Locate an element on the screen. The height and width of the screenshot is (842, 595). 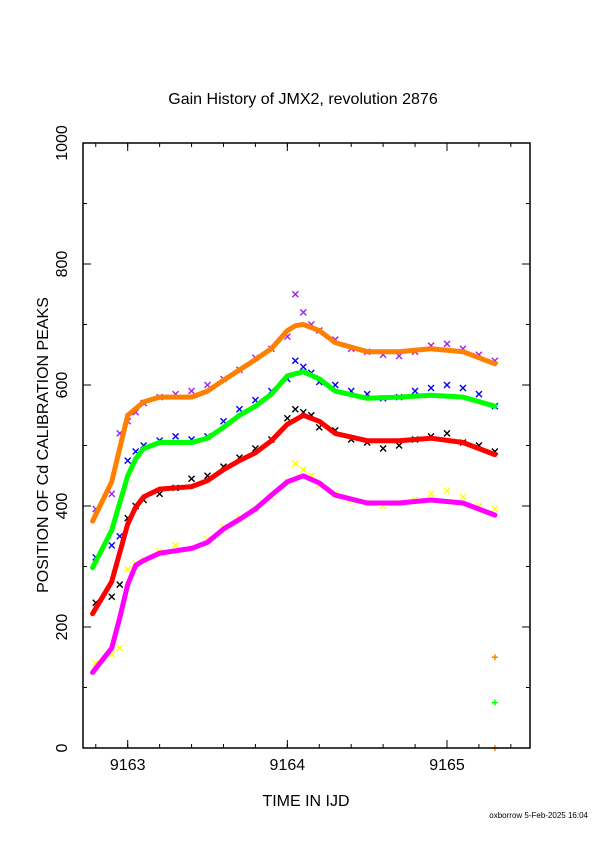
x-axis-label: TIME IN IJD is located at coordinates (305, 801).